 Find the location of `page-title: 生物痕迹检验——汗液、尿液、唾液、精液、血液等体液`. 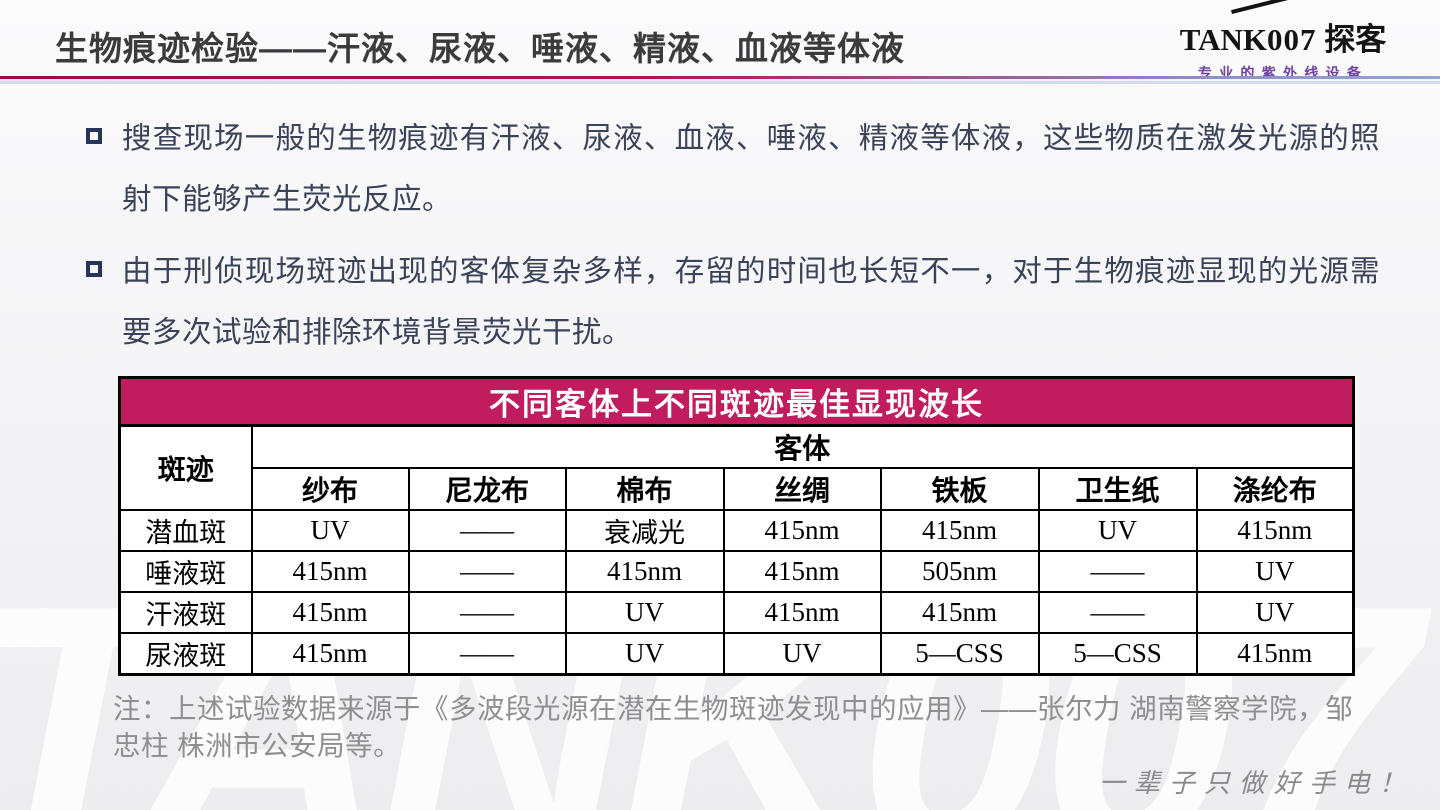

page-title: 生物痕迹检验——汗液、尿液、唾液、精液、血液等体液 is located at coordinates (480, 48).